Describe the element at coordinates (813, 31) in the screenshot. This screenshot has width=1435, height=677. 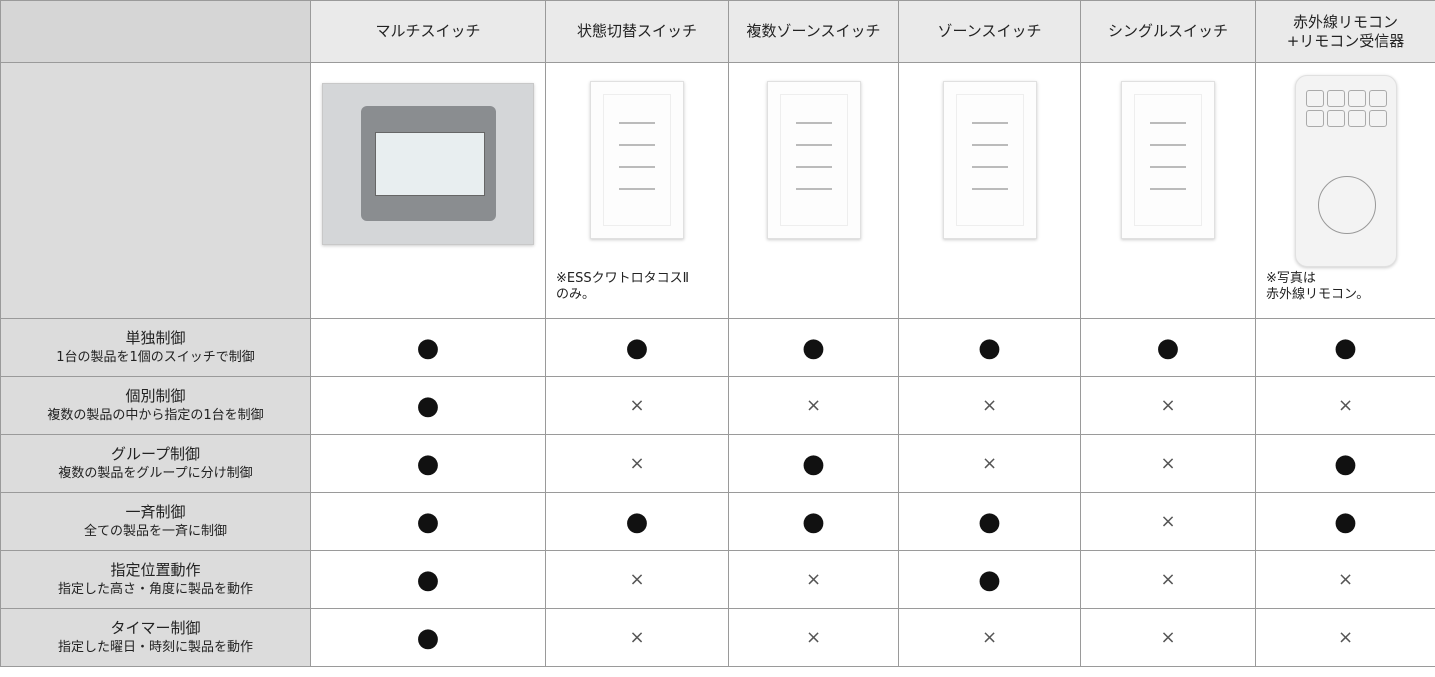
I see `column-header: 複数ゾーンスイッチ` at that location.